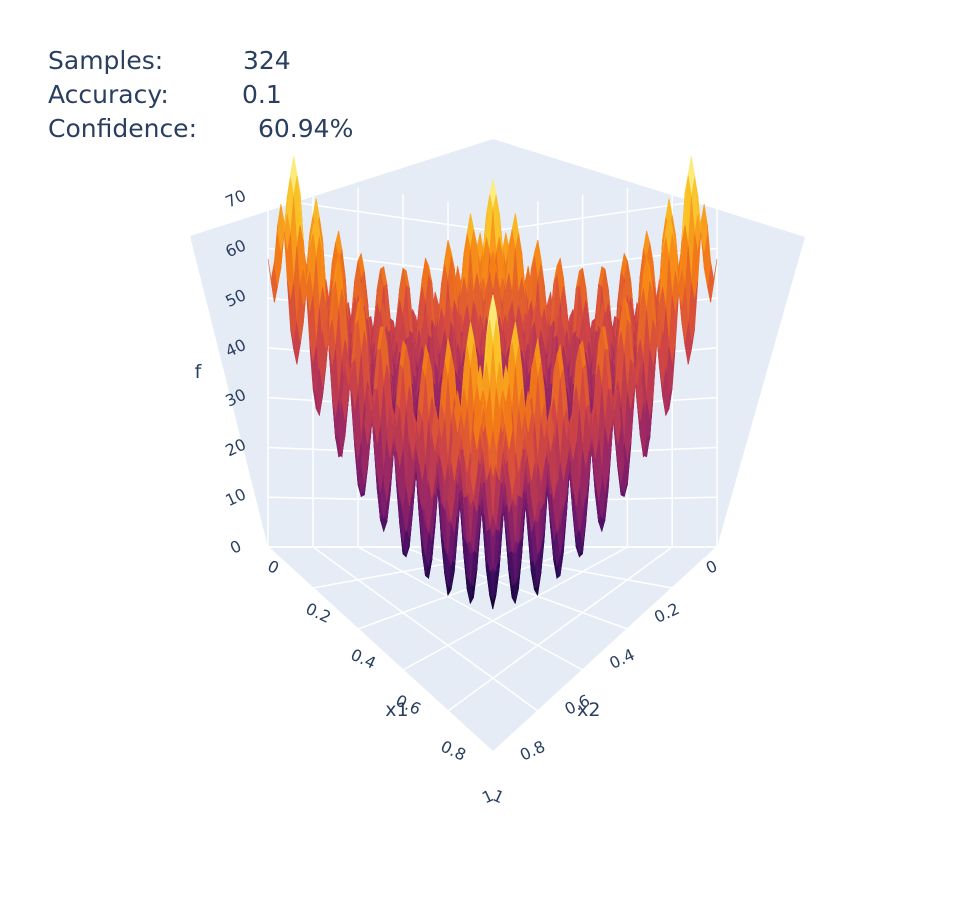  Describe the element at coordinates (108, 94) in the screenshot. I see `stat-label: Accuracy:` at that location.